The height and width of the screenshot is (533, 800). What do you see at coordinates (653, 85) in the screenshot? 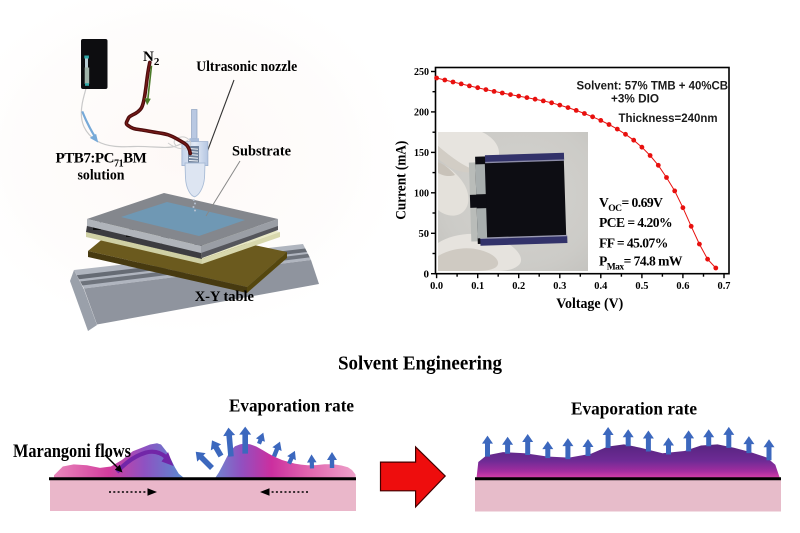
I see `svg-text: Solvent: 57% TMB + 40%CB` at bounding box center [653, 85].